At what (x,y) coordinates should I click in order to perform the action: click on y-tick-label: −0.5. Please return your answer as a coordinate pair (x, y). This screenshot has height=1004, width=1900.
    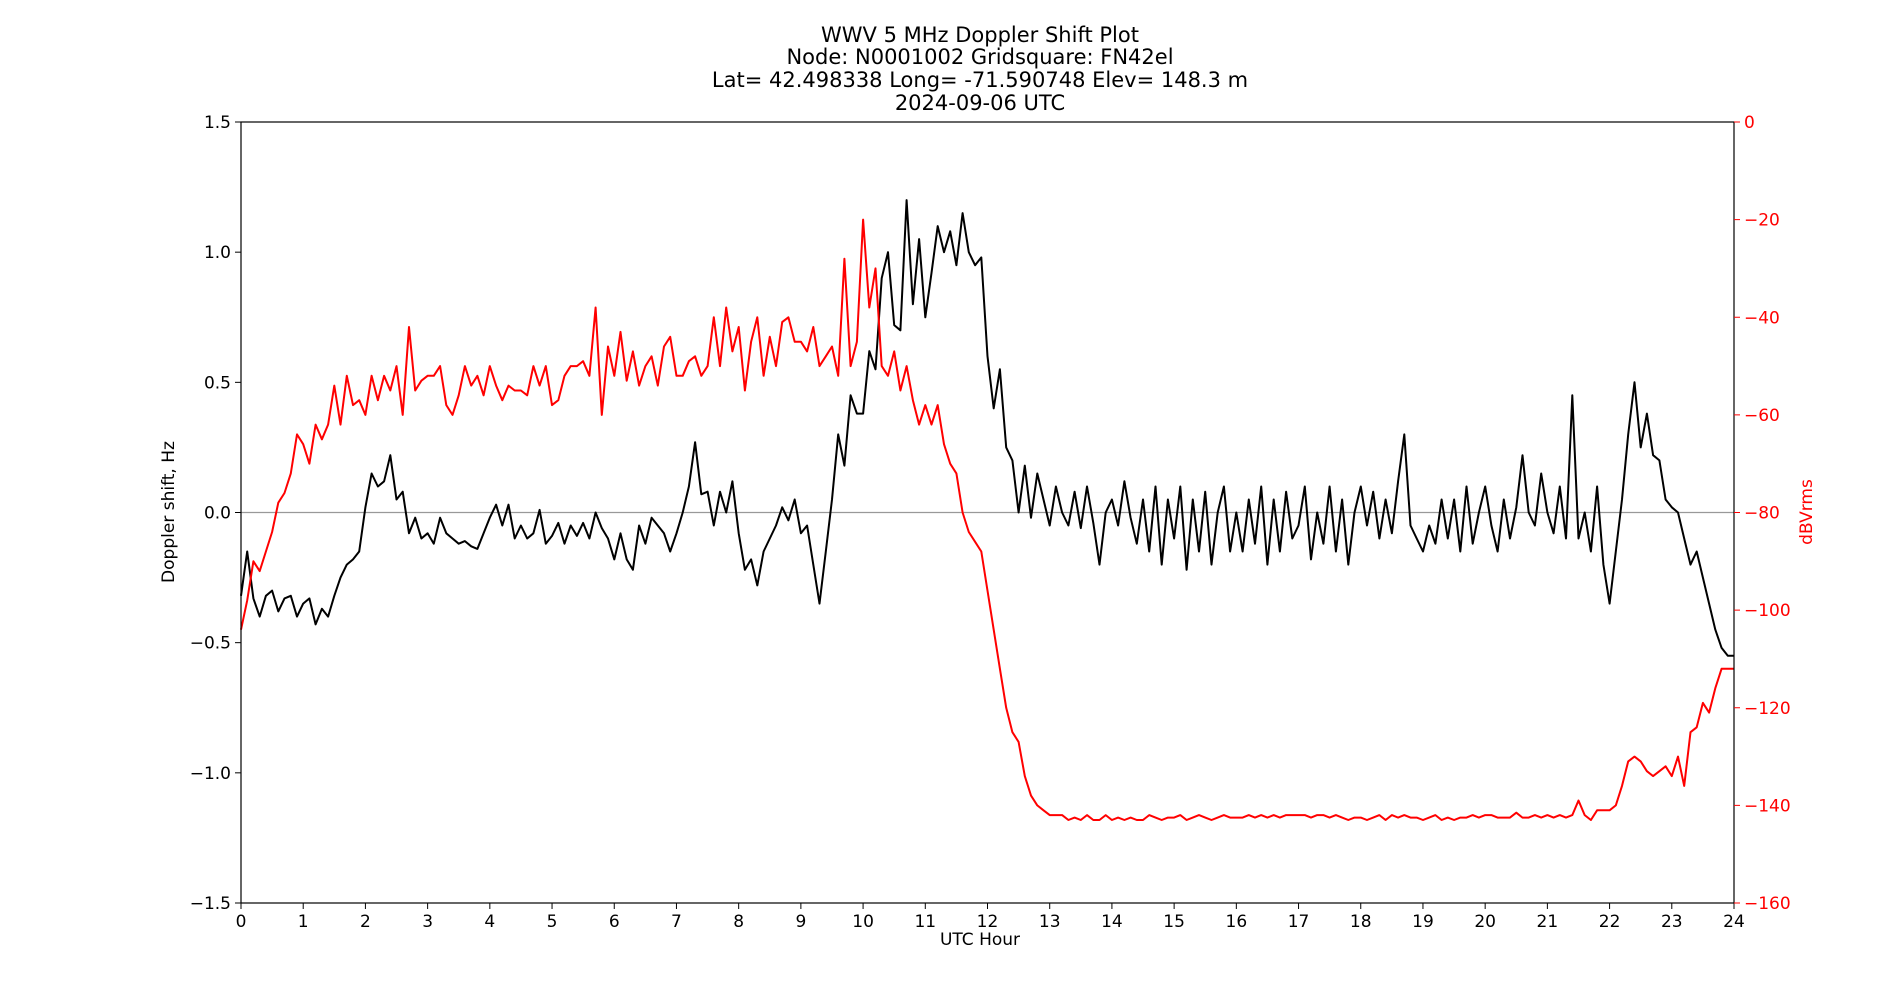
    Looking at the image, I should click on (210, 644).